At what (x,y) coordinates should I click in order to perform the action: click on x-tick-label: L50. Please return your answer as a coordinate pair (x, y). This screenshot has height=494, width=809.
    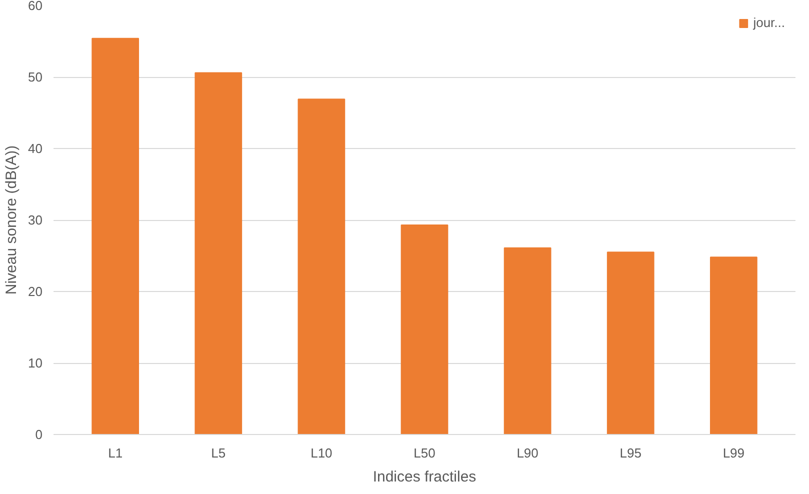
    Looking at the image, I should click on (425, 453).